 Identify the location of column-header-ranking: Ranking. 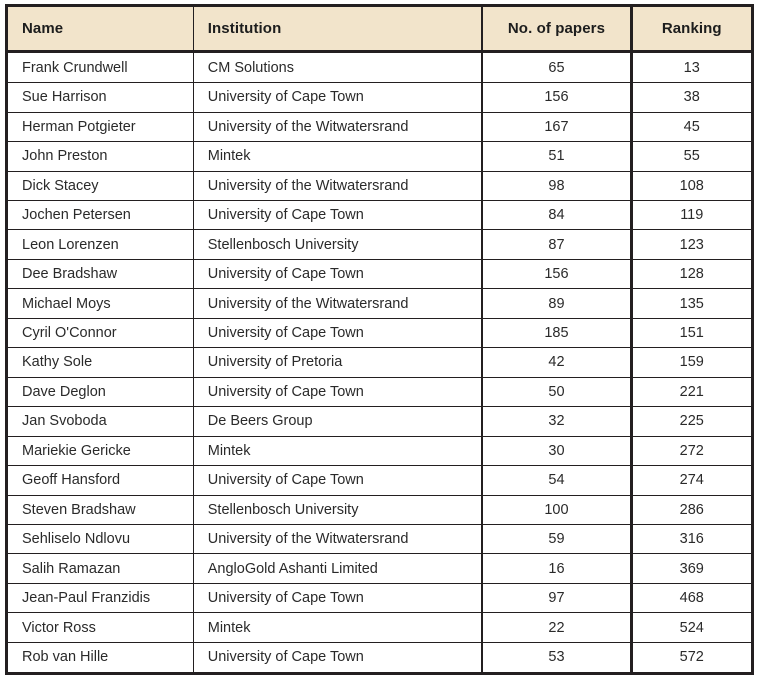
(692, 29).